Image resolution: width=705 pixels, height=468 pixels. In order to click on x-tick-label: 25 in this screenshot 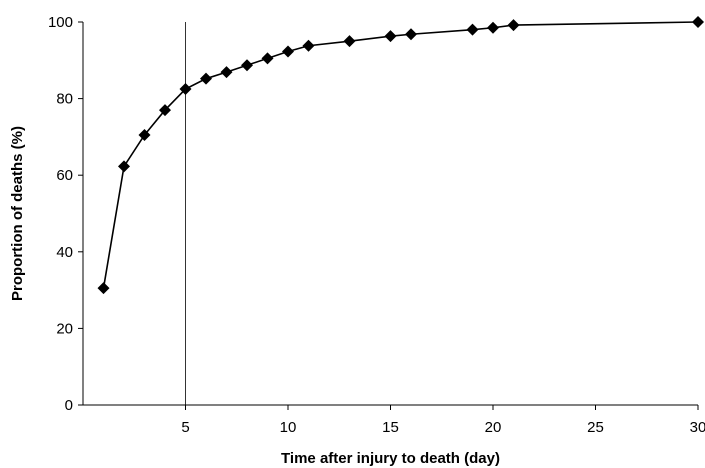, I will do `click(595, 427)`.